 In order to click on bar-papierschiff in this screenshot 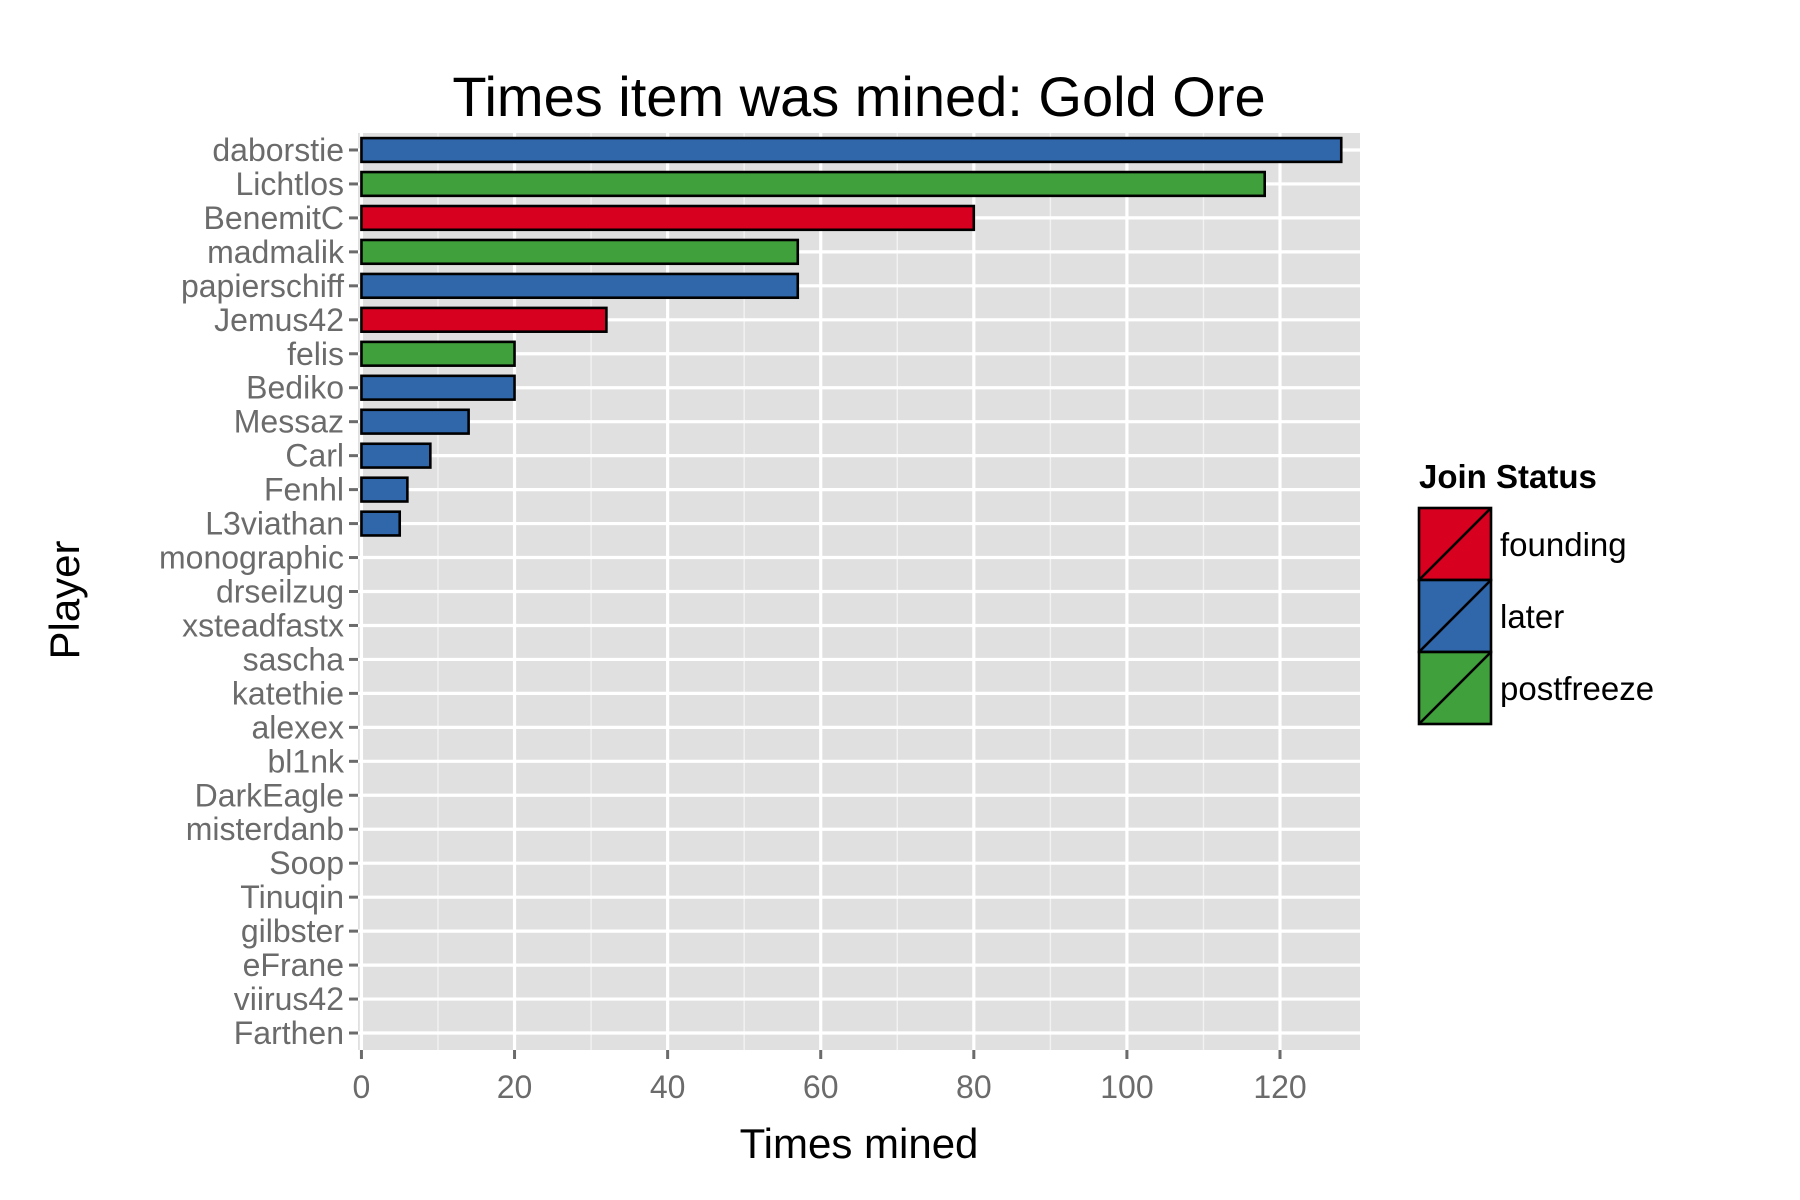, I will do `click(580, 286)`.